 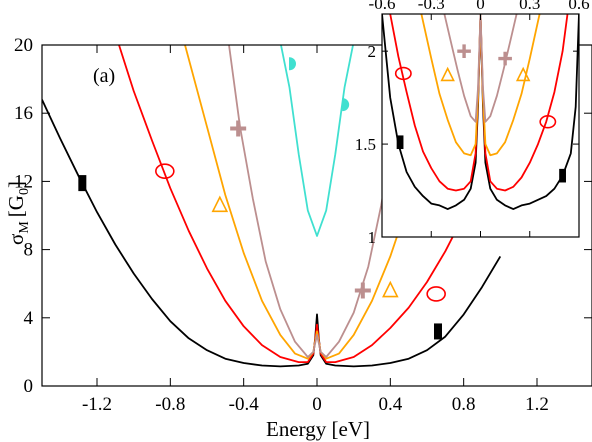 I want to click on main-x-tick-label-3: 0, so click(x=317, y=404).